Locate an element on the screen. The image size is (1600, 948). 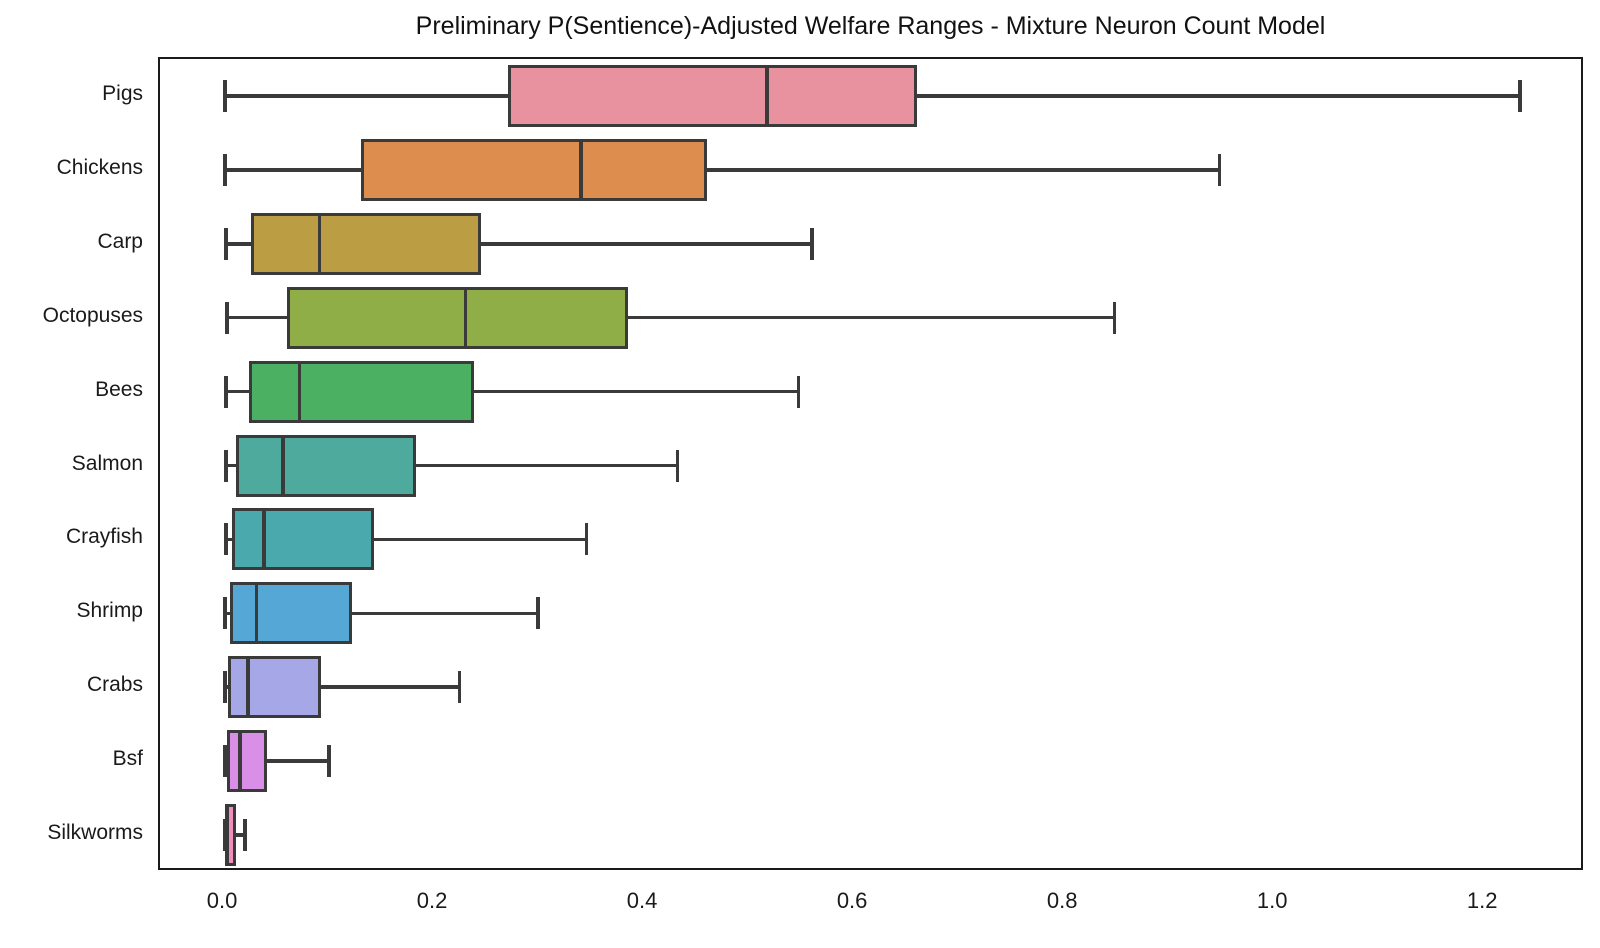
whisker-line-carp is located at coordinates (519, 244).